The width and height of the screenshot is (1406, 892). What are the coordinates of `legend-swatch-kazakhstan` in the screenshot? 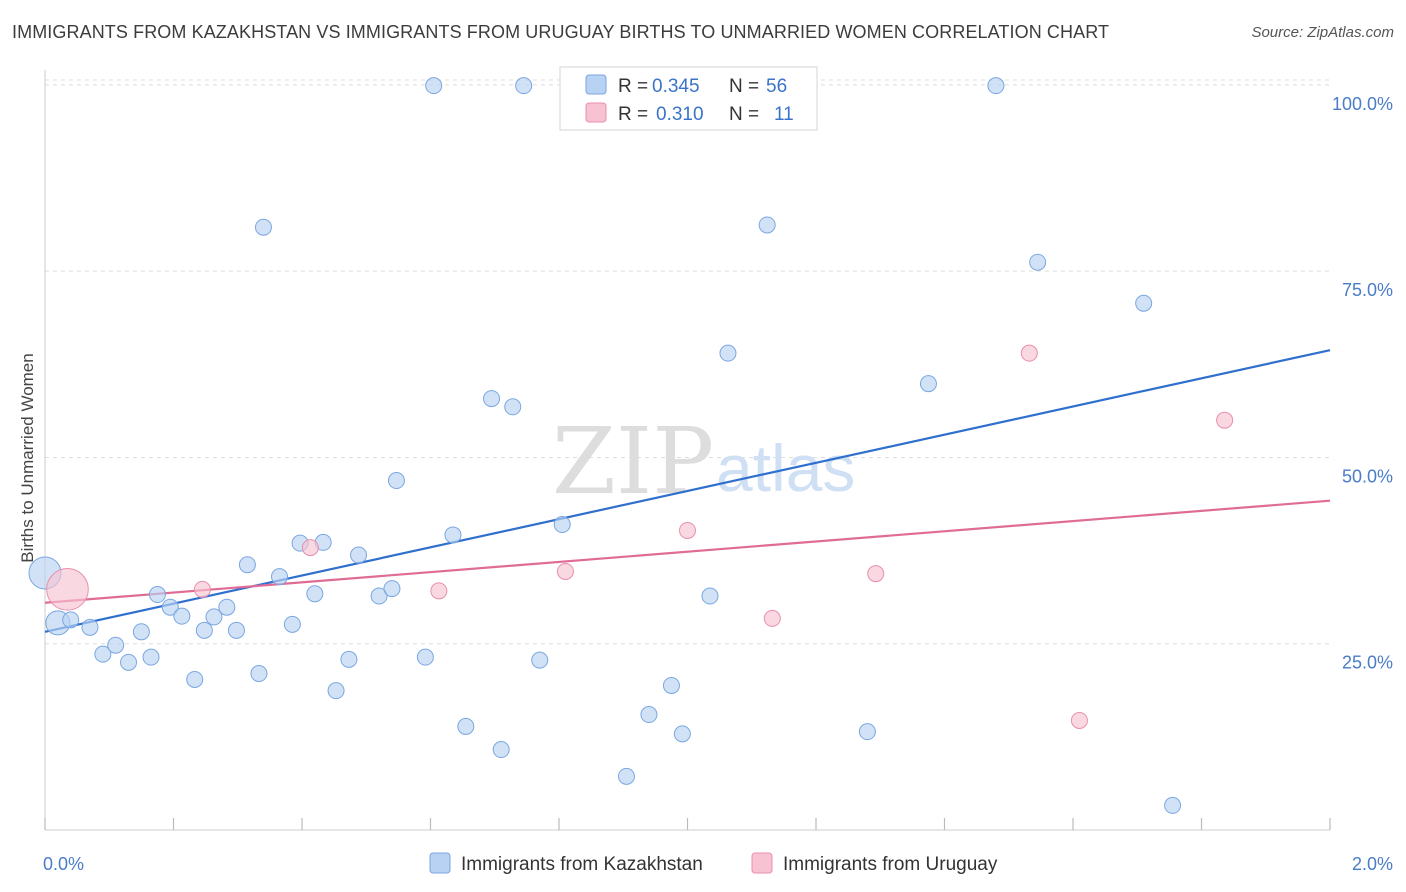 It's located at (440, 863).